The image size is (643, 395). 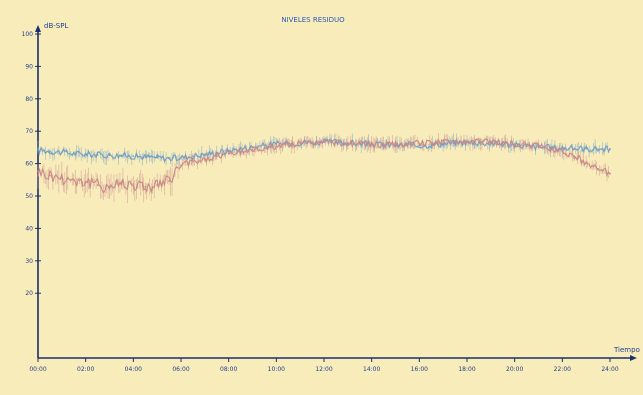 What do you see at coordinates (29, 228) in the screenshot?
I see `y-tick-label: 40` at bounding box center [29, 228].